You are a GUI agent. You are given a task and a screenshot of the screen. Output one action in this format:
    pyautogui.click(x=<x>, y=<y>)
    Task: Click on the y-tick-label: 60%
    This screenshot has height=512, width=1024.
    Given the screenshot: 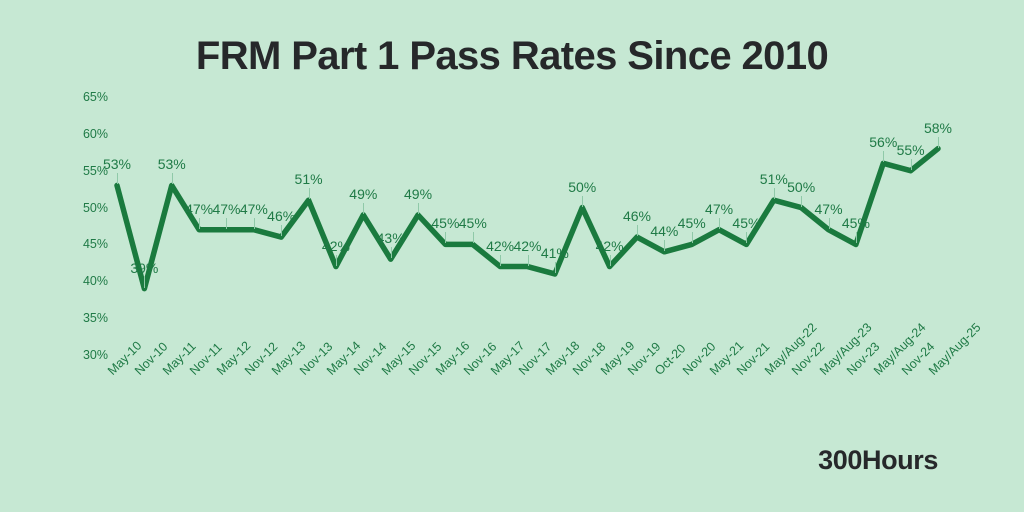 What is the action you would take?
    pyautogui.click(x=95, y=133)
    